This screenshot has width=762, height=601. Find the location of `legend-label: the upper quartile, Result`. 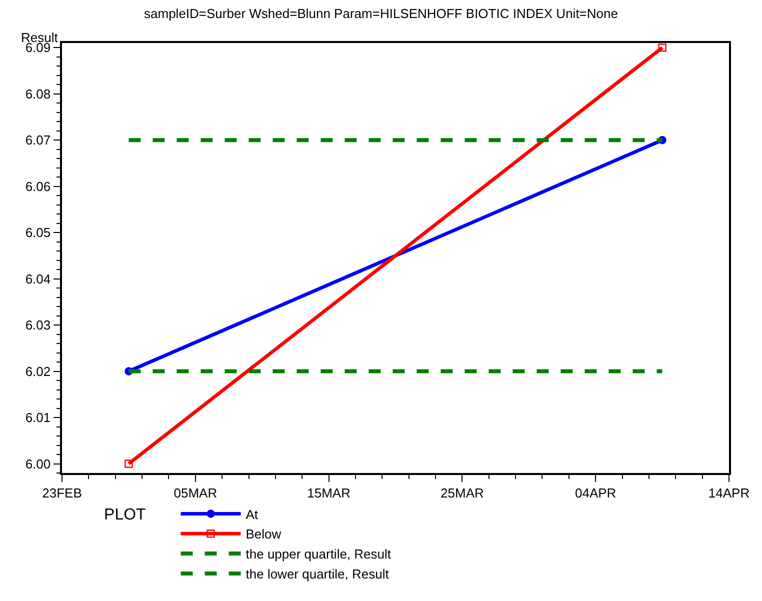

legend-label: the upper quartile, Result is located at coordinates (319, 554).